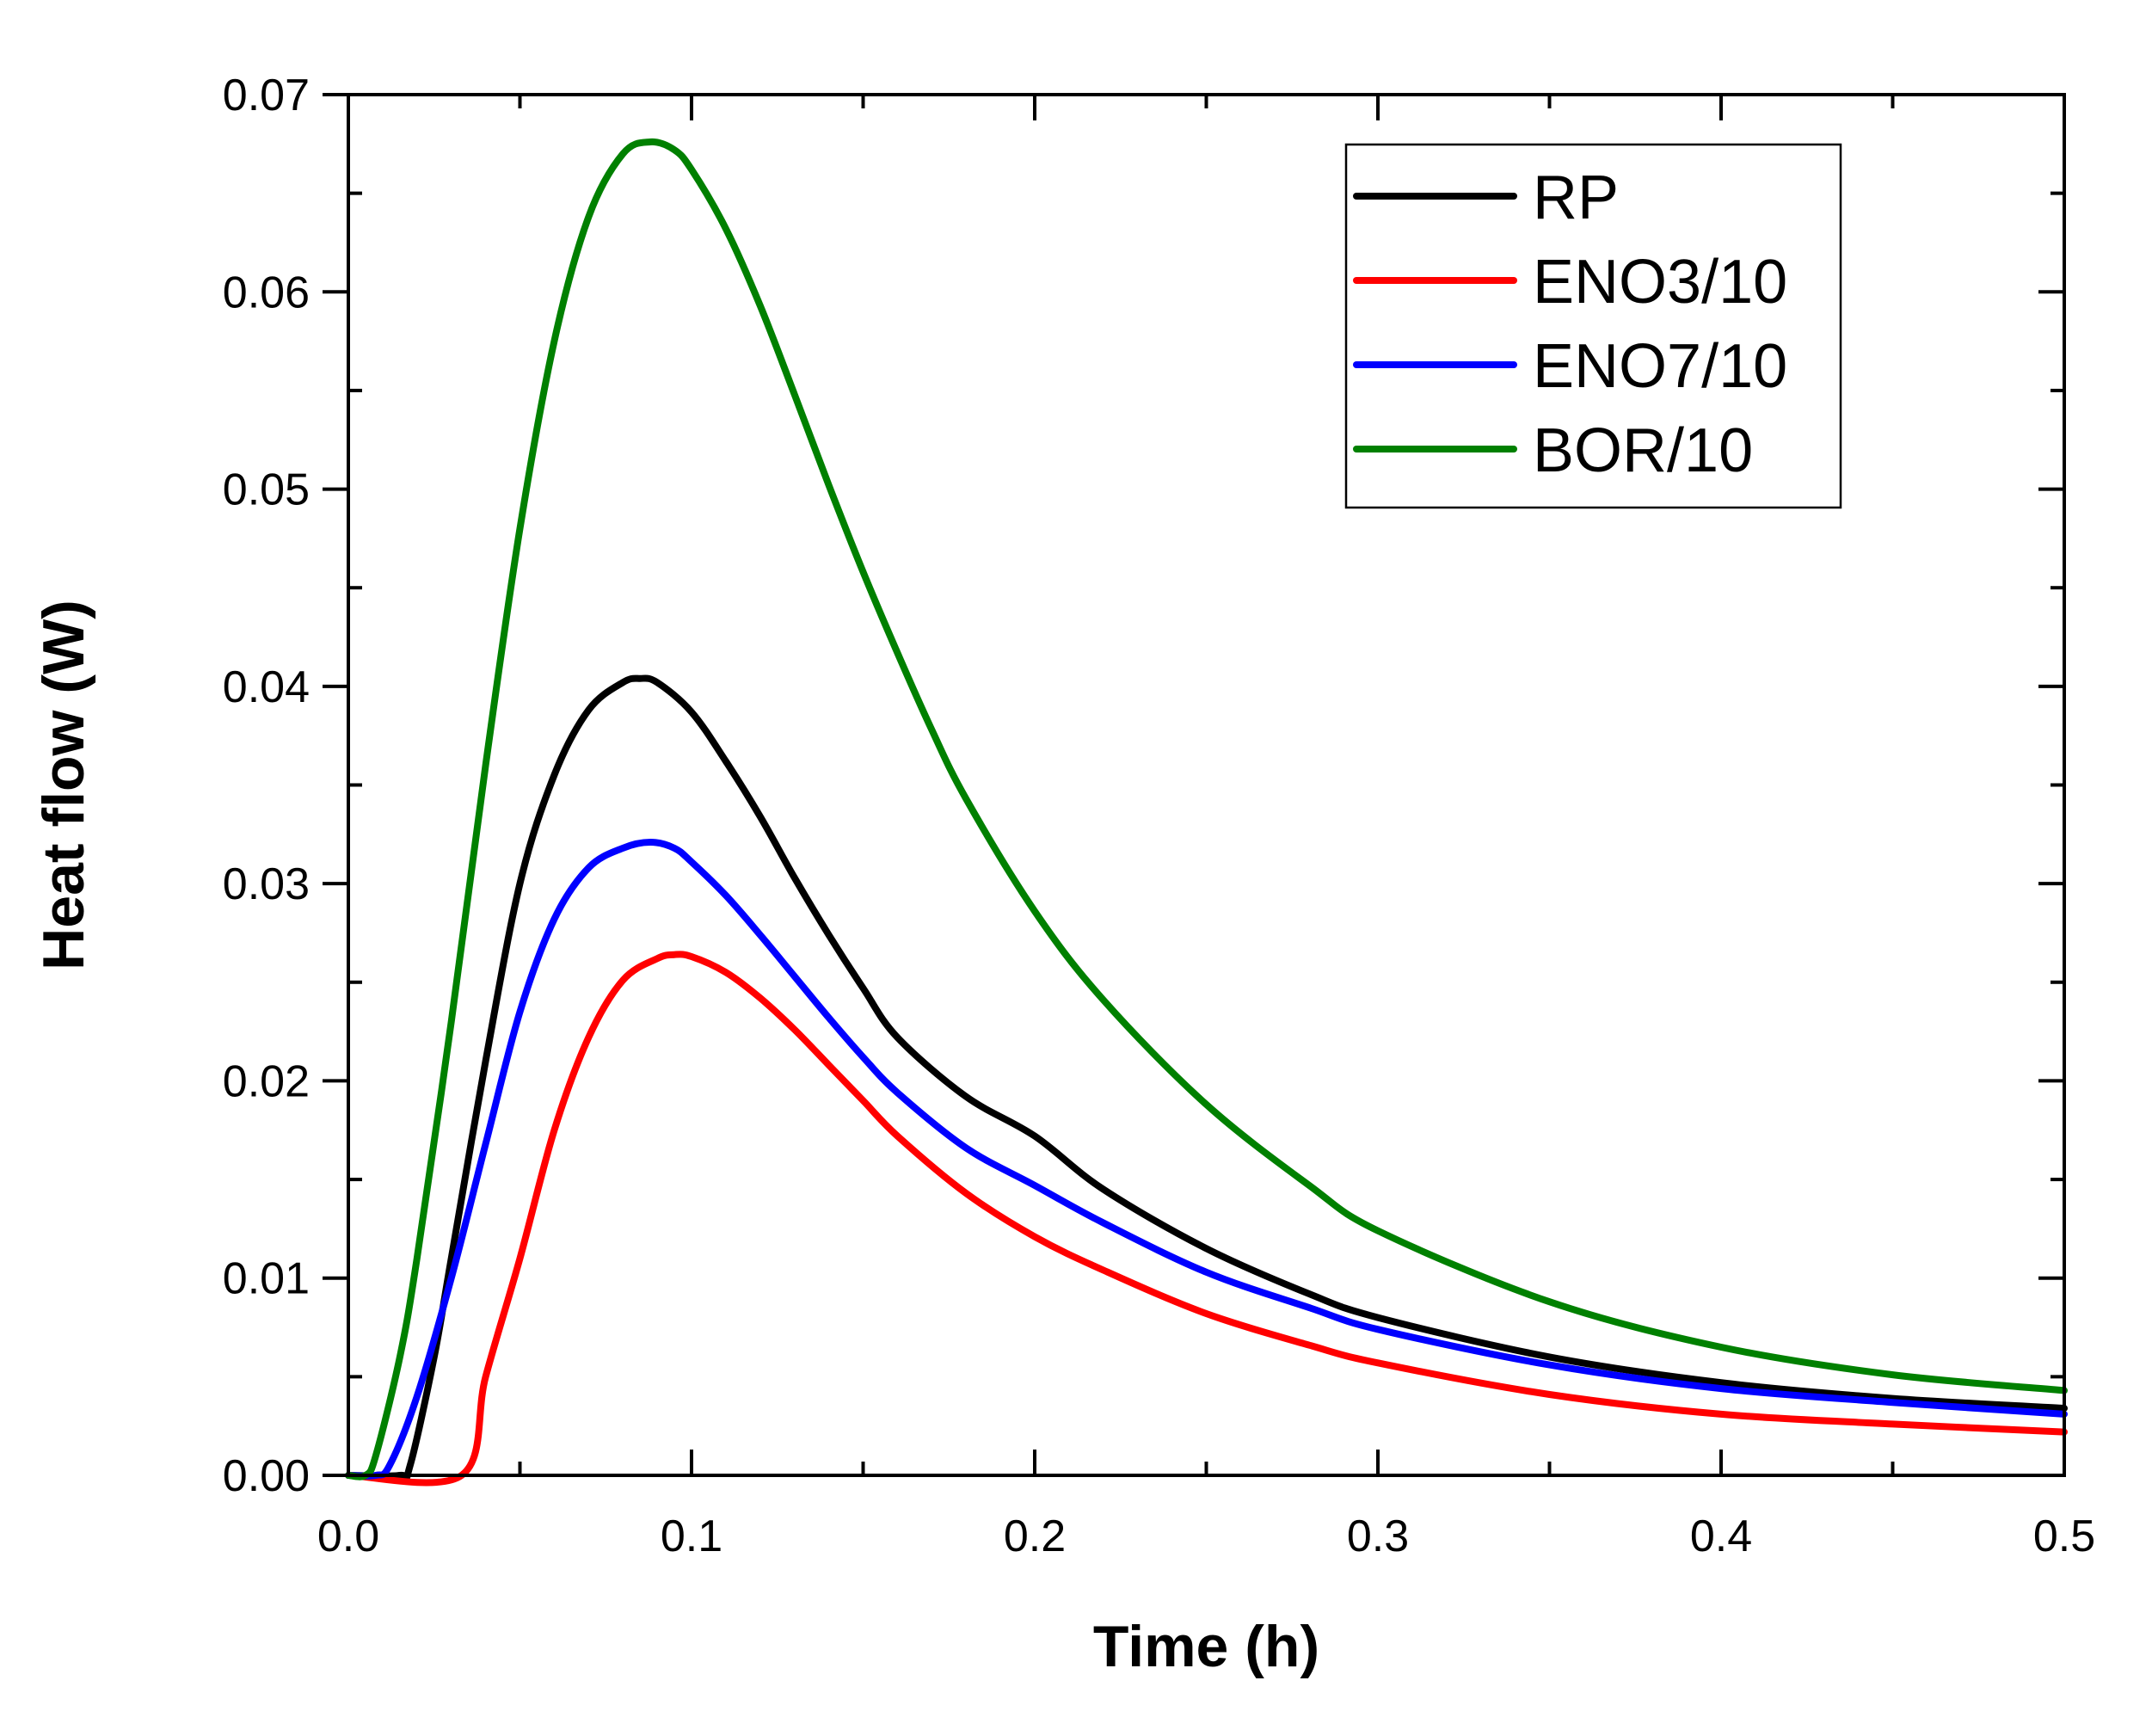 The width and height of the screenshot is (2152, 1736). Describe the element at coordinates (1035, 1536) in the screenshot. I see `x-tick-label: 0.2` at that location.